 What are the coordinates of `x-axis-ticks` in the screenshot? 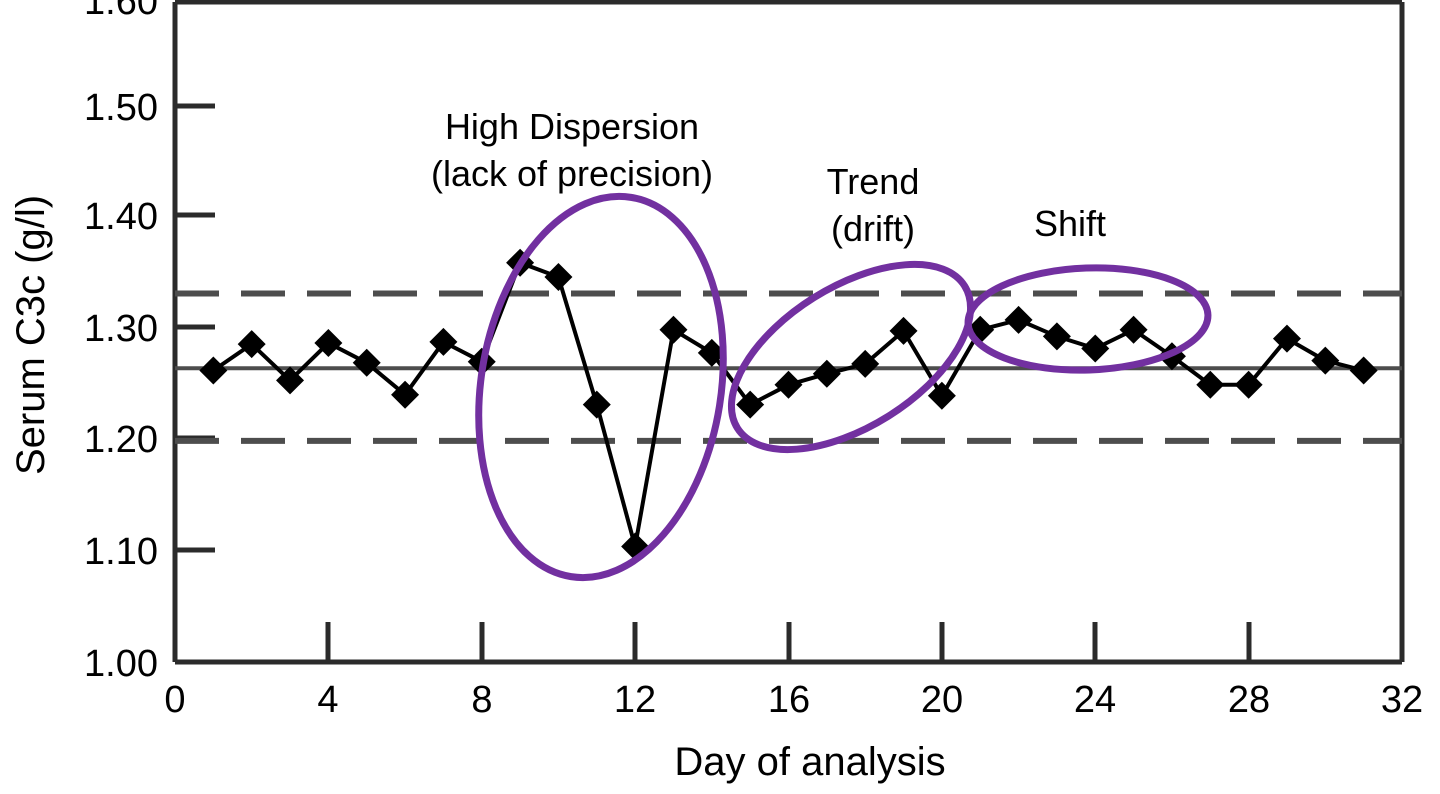 It's located at (788, 642).